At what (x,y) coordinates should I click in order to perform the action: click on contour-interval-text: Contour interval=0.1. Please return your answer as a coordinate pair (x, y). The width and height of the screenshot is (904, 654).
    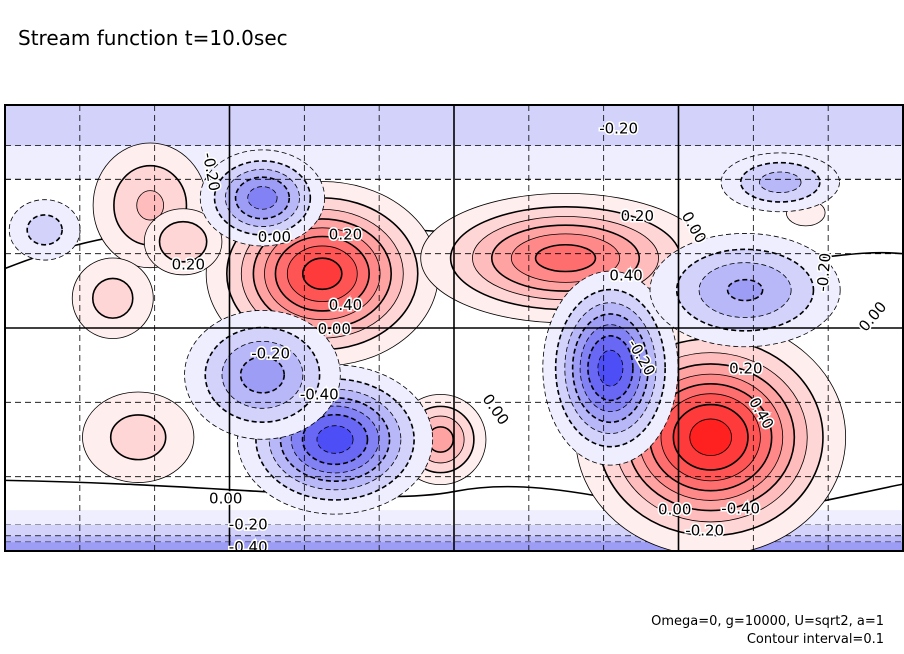
    Looking at the image, I should click on (815, 639).